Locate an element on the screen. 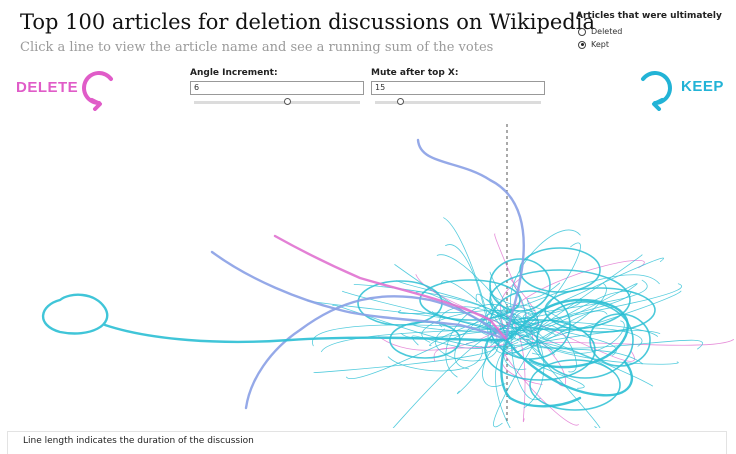 The width and height of the screenshot is (736, 454). angle-increment-control: Angle Increment: 6 is located at coordinates (278, 86).